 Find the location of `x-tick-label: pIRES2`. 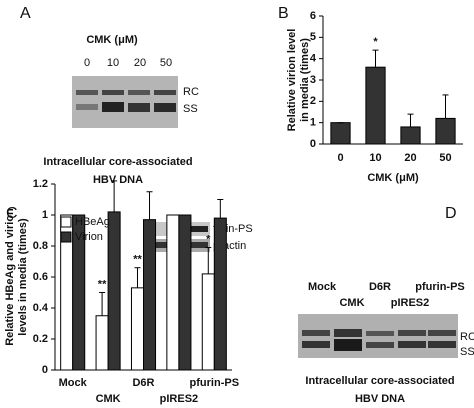

x-tick-label: pIRES2 is located at coordinates (179, 399).